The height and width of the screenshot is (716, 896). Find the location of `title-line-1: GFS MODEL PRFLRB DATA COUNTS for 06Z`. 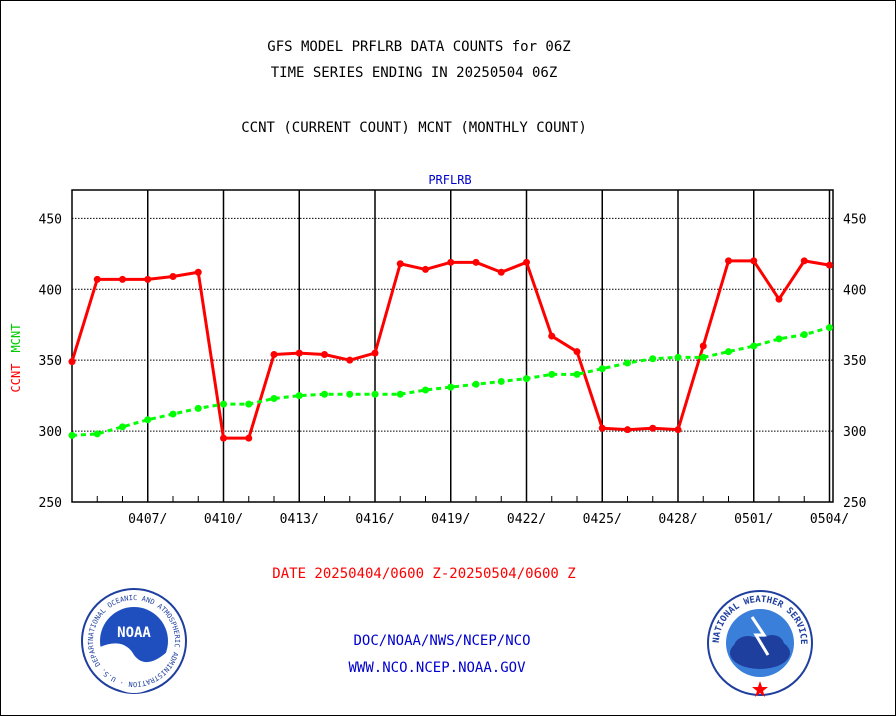

title-line-1: GFS MODEL PRFLRB DATA COUNTS for 06Z is located at coordinates (419, 47).